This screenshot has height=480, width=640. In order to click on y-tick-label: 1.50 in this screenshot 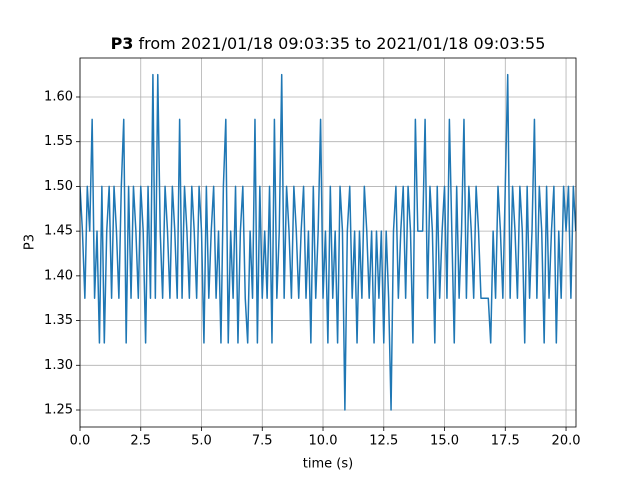, I will do `click(58, 186)`.